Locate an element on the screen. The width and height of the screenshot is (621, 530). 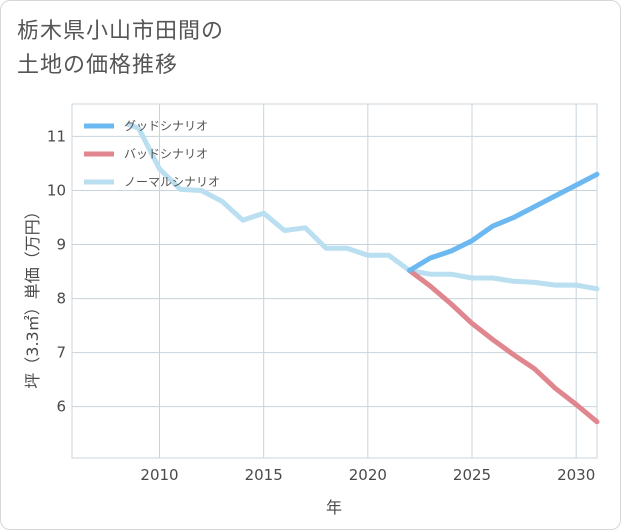
x-tick-label: 2030 is located at coordinates (576, 475).